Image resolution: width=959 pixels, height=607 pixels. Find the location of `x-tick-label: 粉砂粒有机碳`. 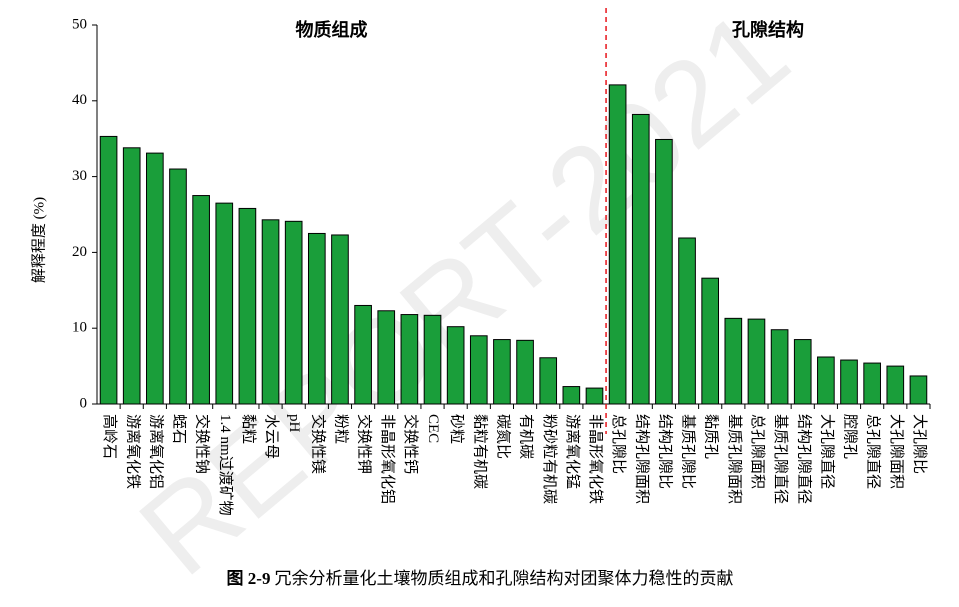

x-tick-label: 粉砂粒有机碳 is located at coordinates (549, 459).